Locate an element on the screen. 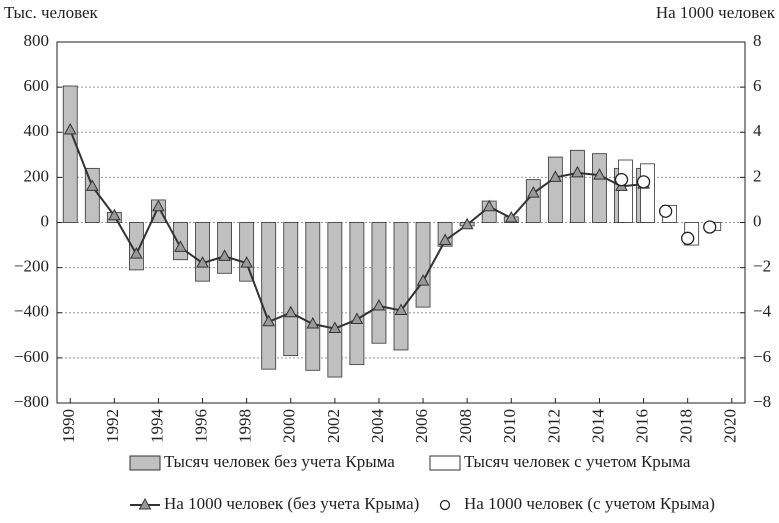  x-tick-label: 2006 is located at coordinates (421, 426).